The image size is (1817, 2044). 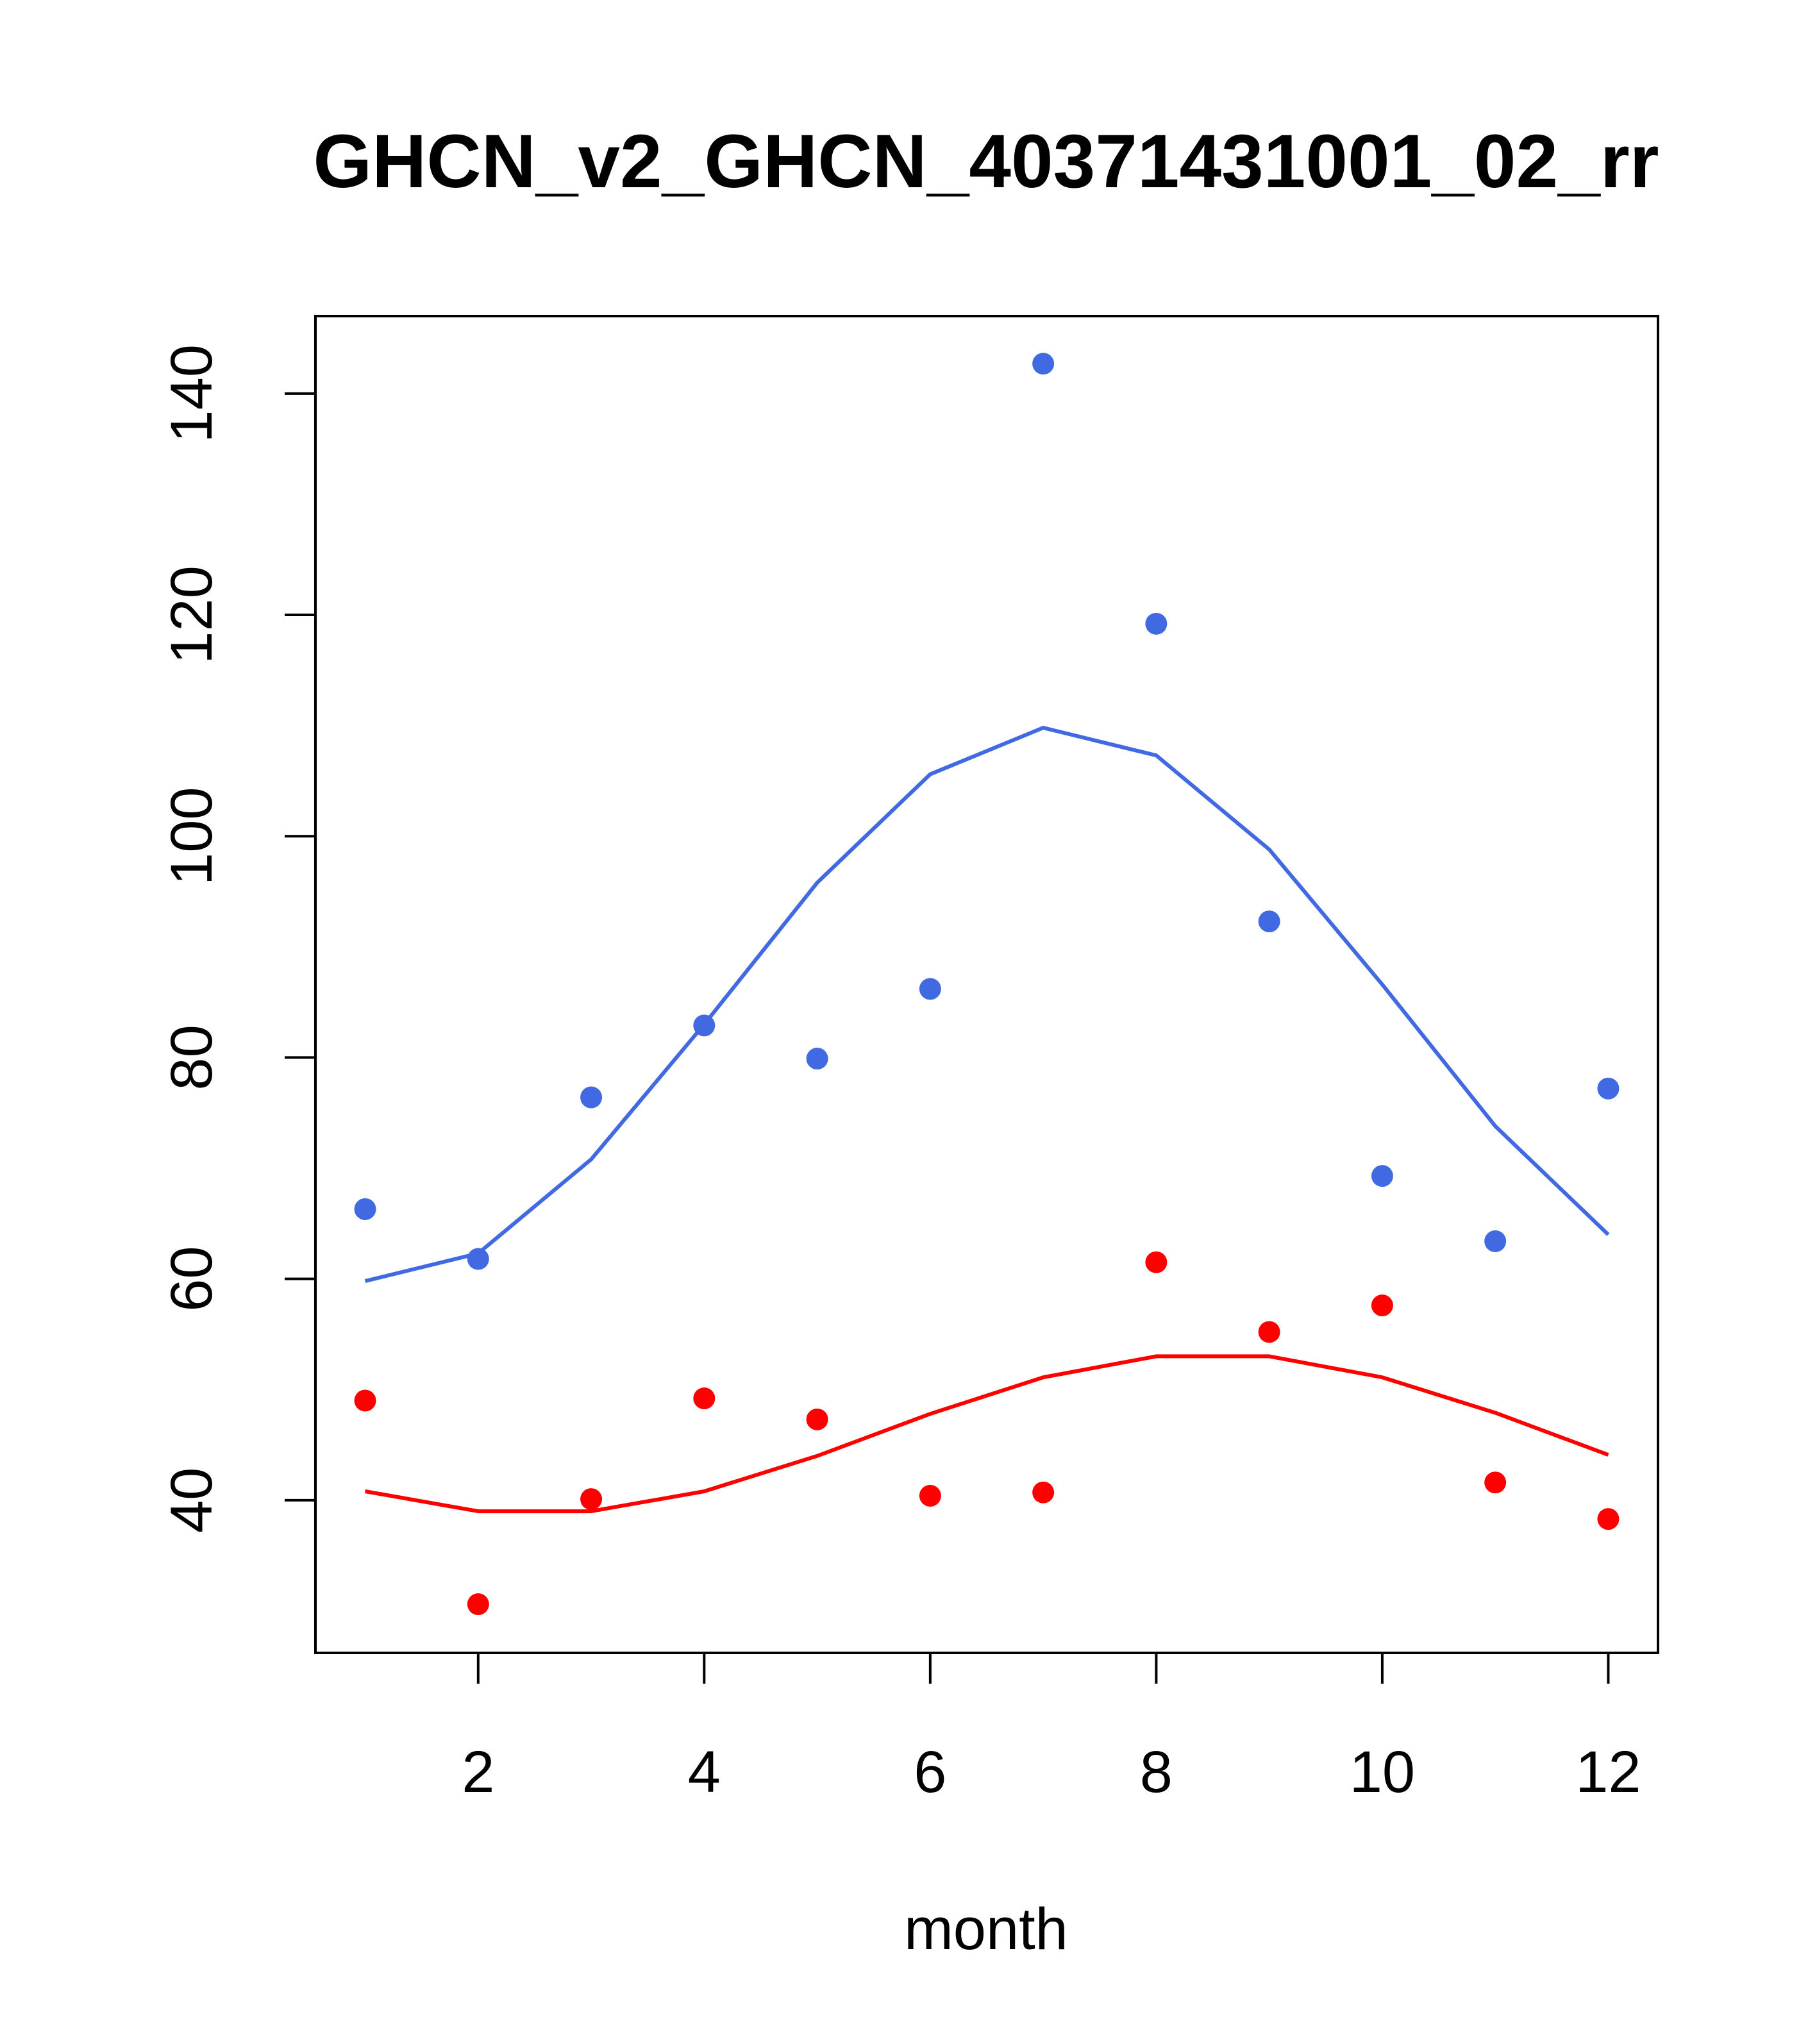 What do you see at coordinates (192, 836) in the screenshot?
I see `y-tick-label: 100` at bounding box center [192, 836].